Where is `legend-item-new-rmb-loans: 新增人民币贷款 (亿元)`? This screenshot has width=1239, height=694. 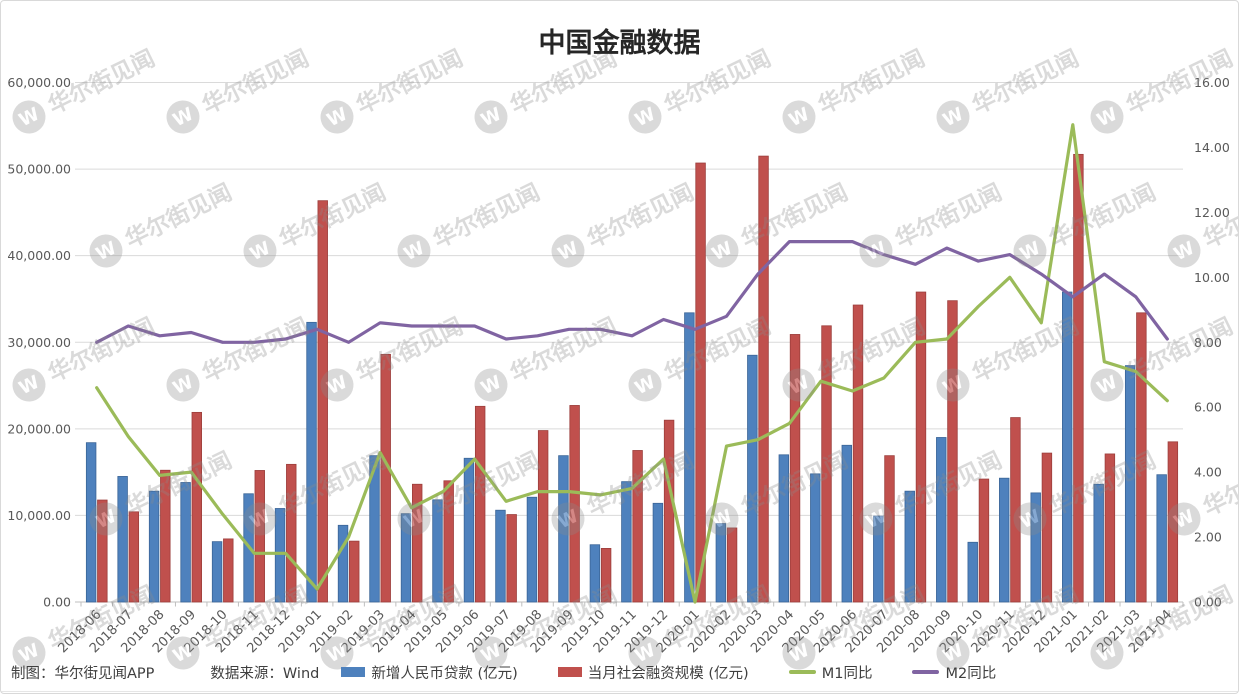 legend-item-new-rmb-loans: 新增人民币贷款 (亿元) is located at coordinates (429, 672).